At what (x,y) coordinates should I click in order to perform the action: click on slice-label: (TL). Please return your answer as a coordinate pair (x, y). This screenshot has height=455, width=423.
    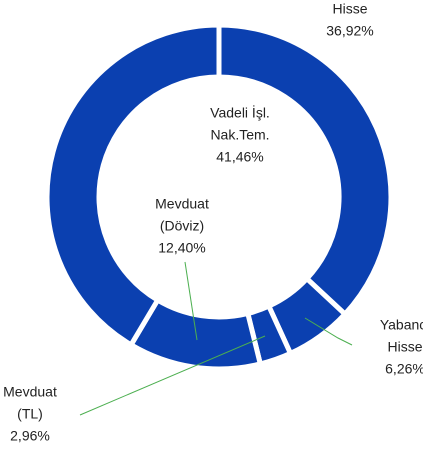
    Looking at the image, I should click on (30, 414).